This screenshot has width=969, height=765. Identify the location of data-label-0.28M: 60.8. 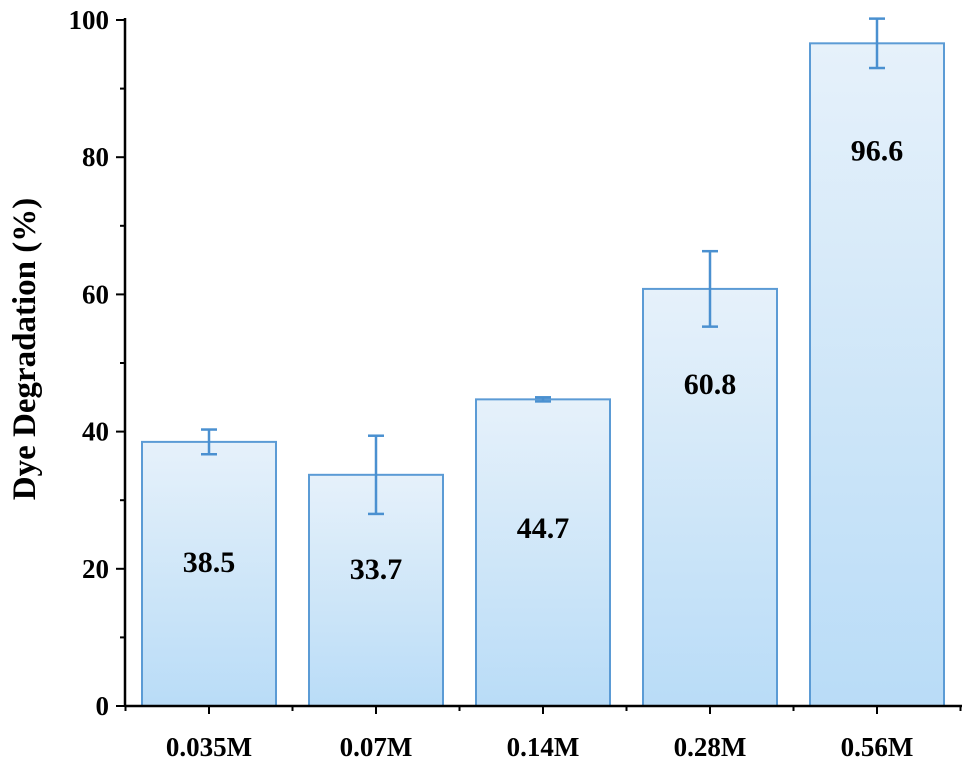
(710, 384).